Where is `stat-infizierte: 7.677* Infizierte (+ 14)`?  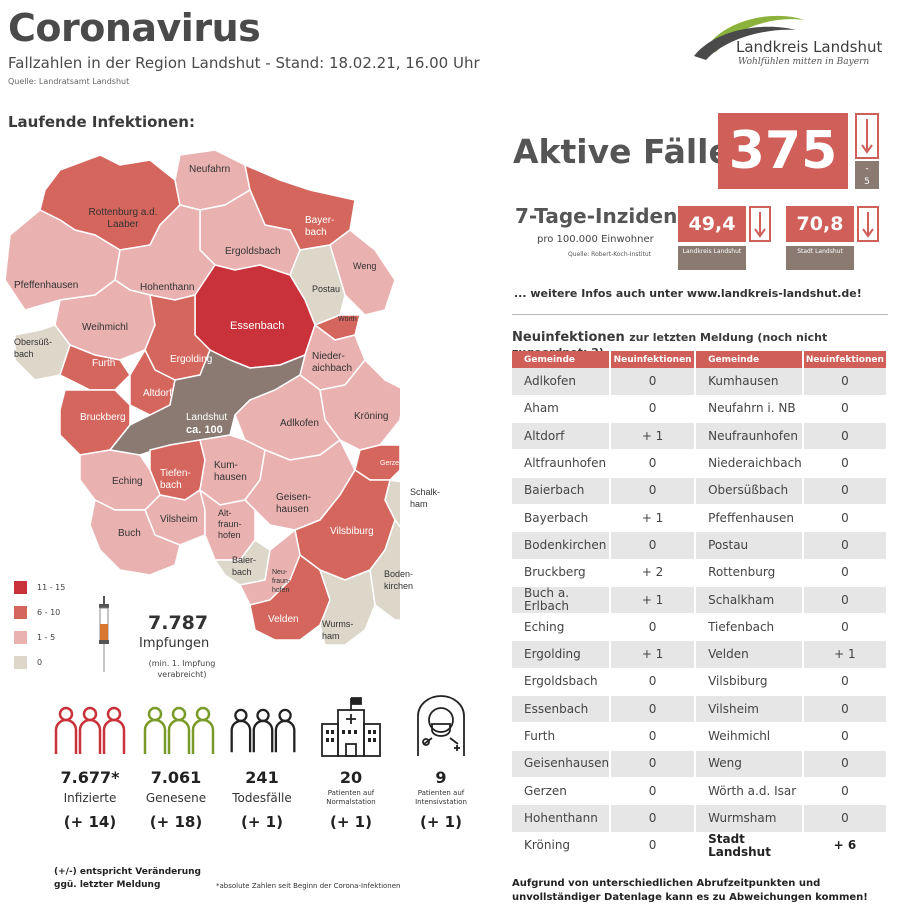
stat-infizierte: 7.677* Infizierte (+ 14) is located at coordinates (90, 799).